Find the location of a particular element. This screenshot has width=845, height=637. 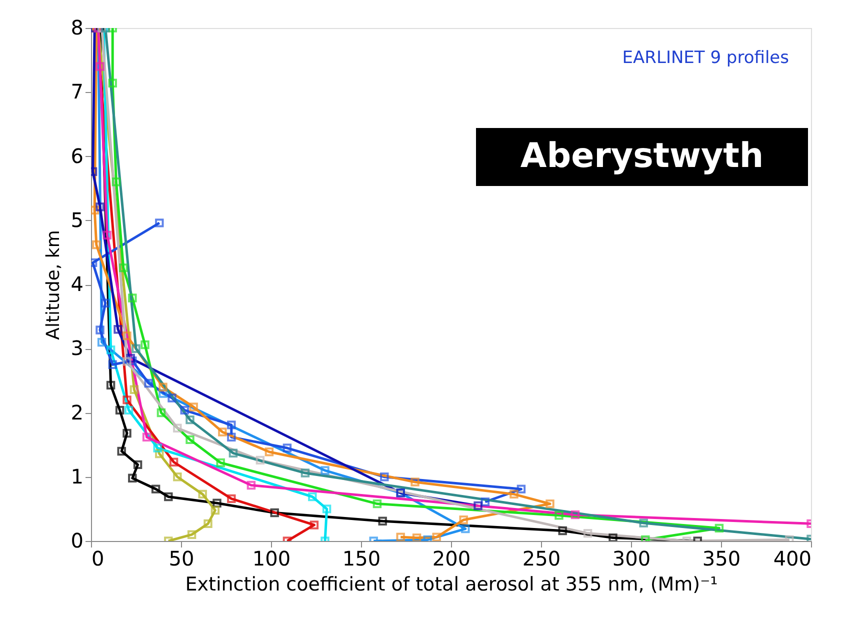

x-tick-label: 150 is located at coordinates (361, 558).